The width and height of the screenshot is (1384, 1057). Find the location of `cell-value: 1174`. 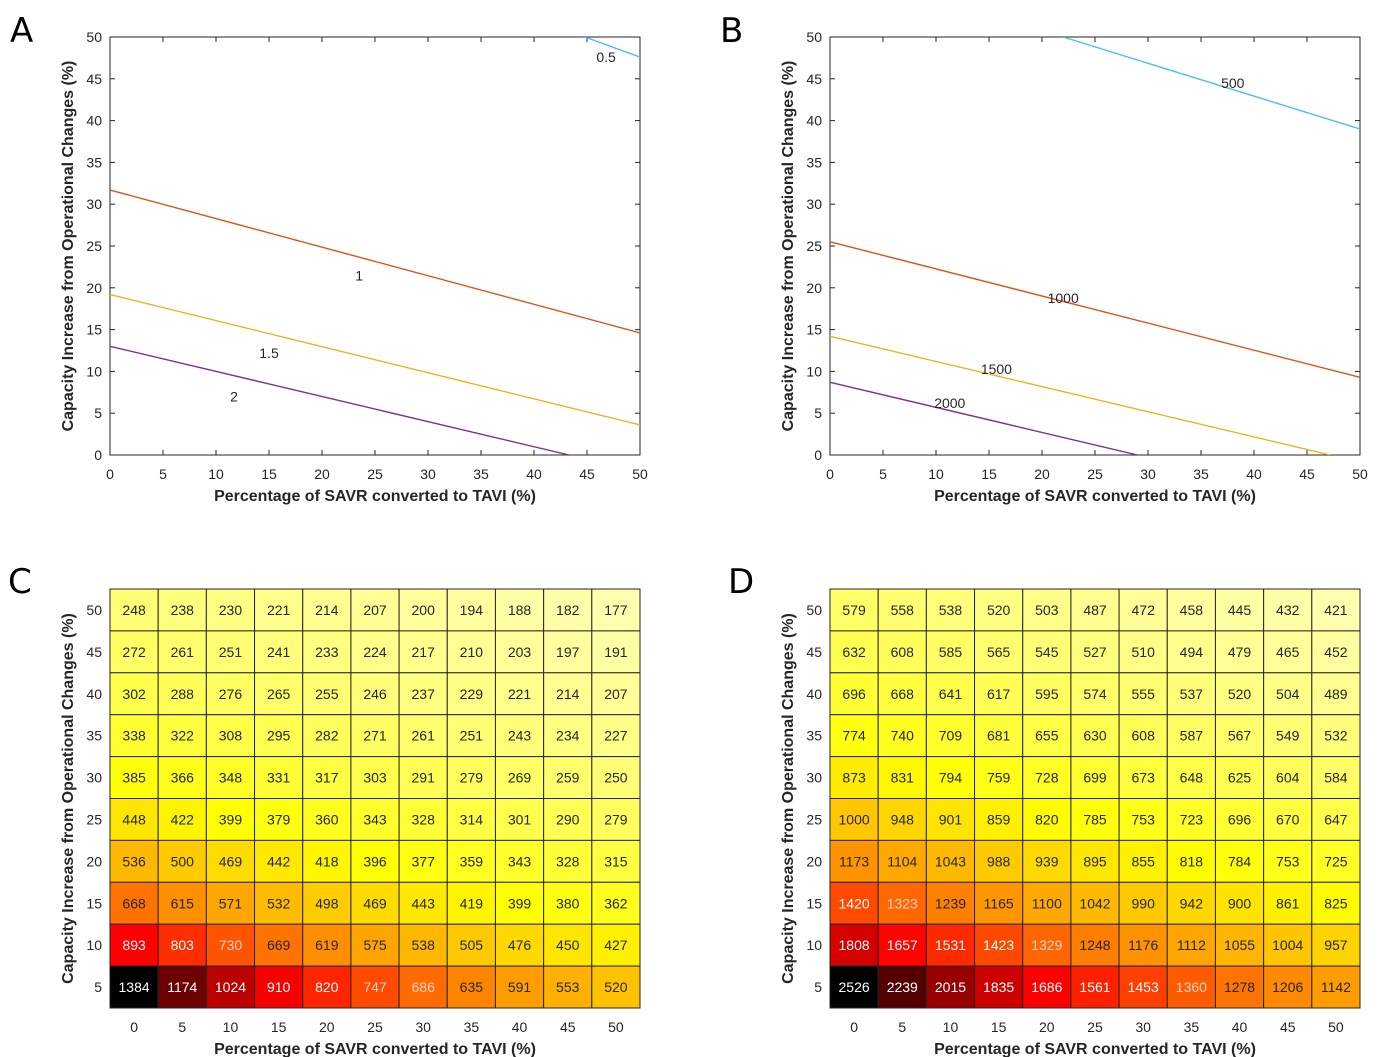

cell-value: 1174 is located at coordinates (182, 987).